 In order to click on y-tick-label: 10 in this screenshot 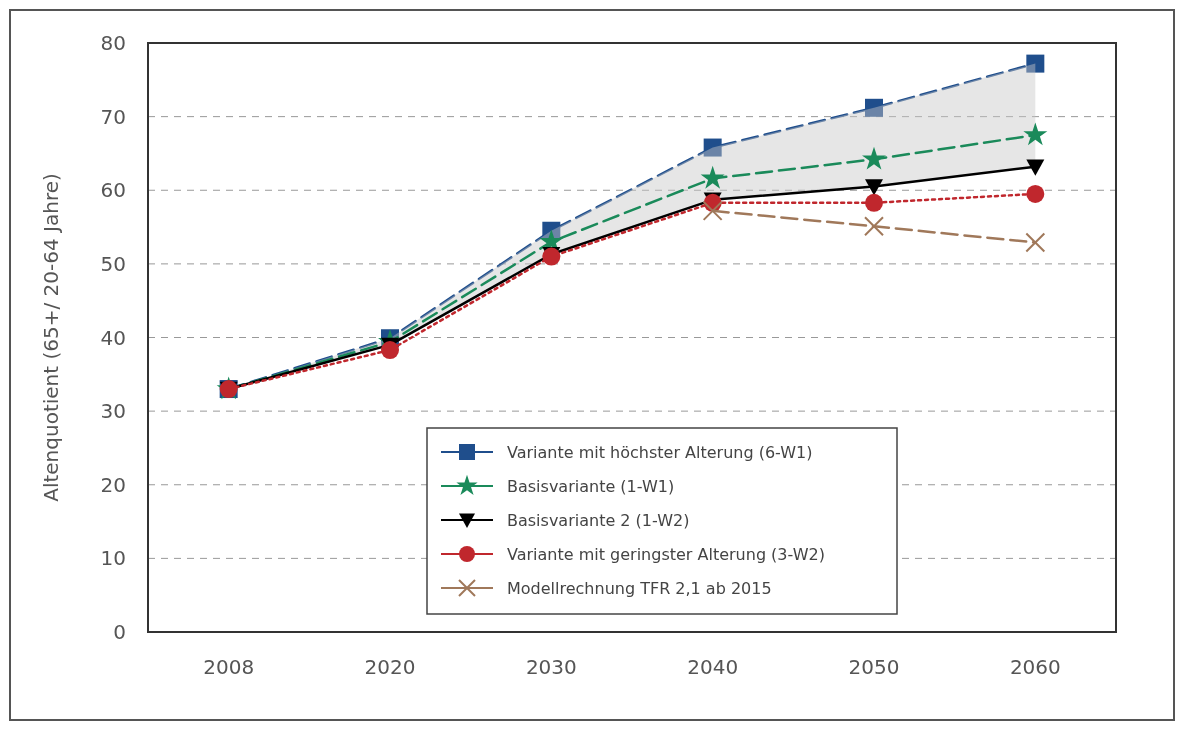, I will do `click(113, 558)`.